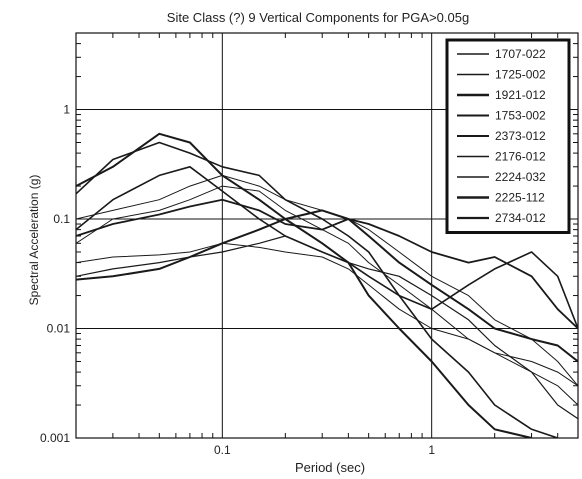  Describe the element at coordinates (520, 157) in the screenshot. I see `legend-entry: 2176-012` at that location.